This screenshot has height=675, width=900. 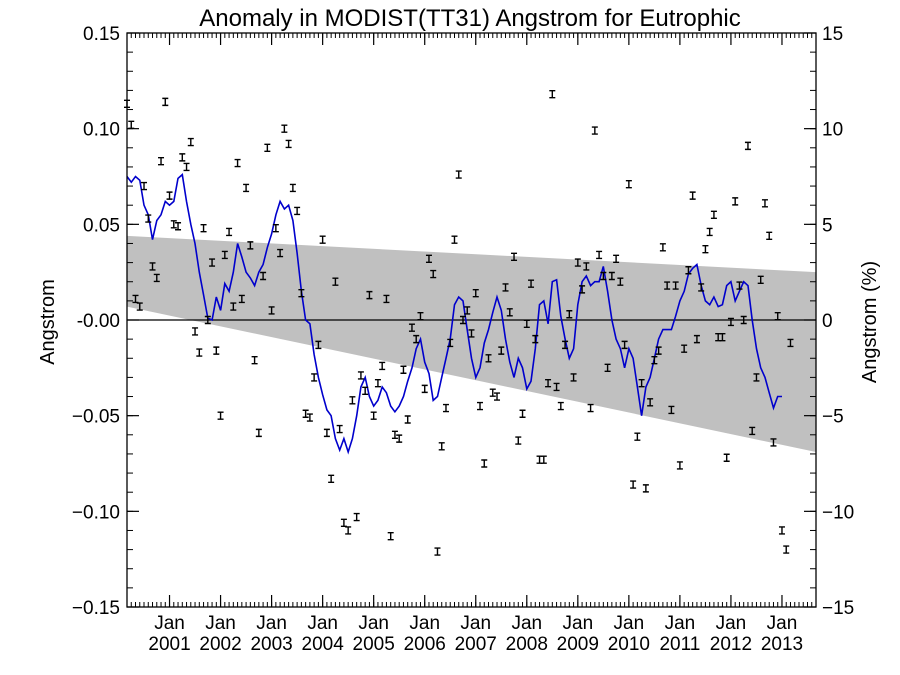 I want to click on y-tick-label-left: 0.15, so click(x=101, y=34).